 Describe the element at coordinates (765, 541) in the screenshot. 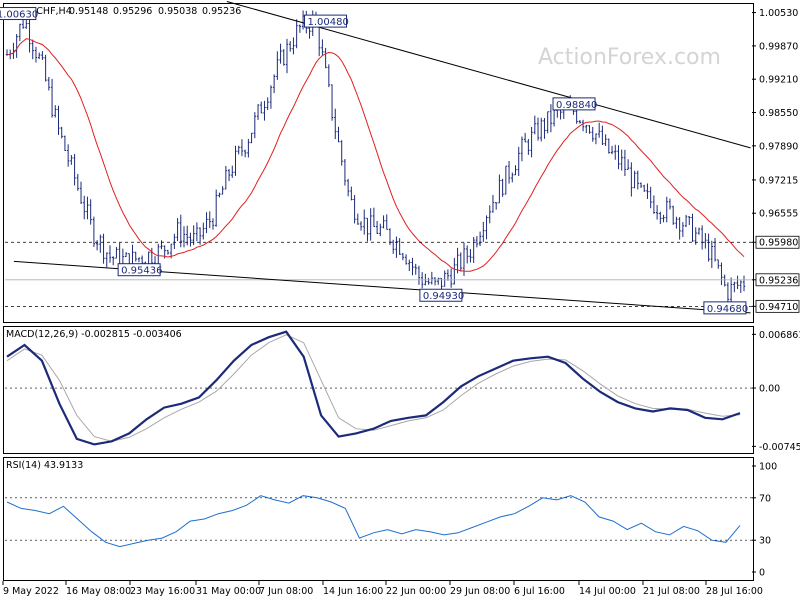

I see `rsi-axis-label: 30` at that location.